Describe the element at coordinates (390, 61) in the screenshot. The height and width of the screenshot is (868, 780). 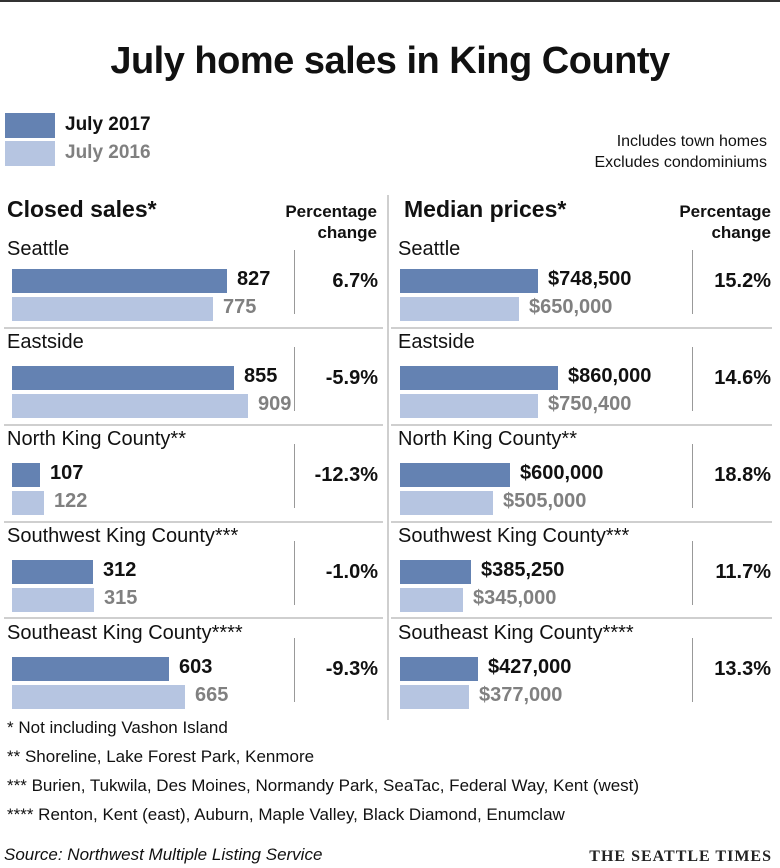
I see `chart-title: July home sales in King County` at that location.